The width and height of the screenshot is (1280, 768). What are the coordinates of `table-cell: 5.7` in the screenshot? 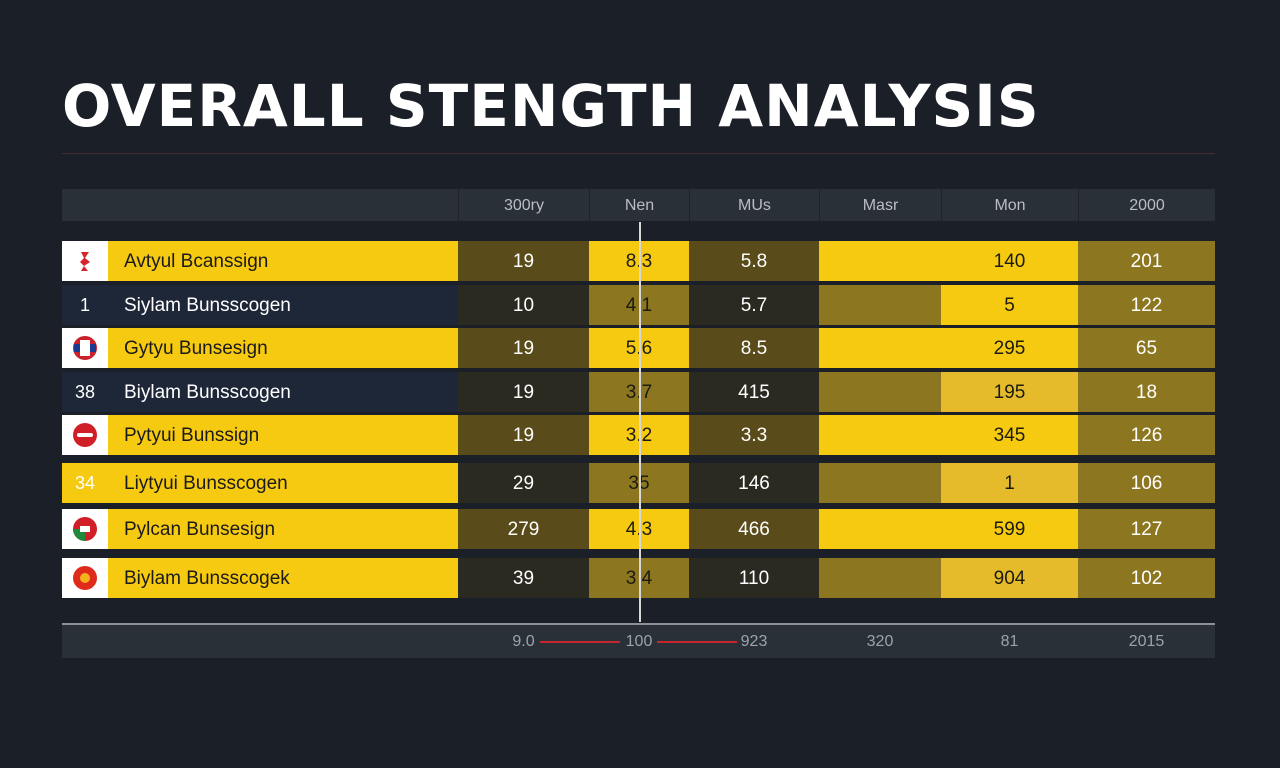 It's located at (754, 305).